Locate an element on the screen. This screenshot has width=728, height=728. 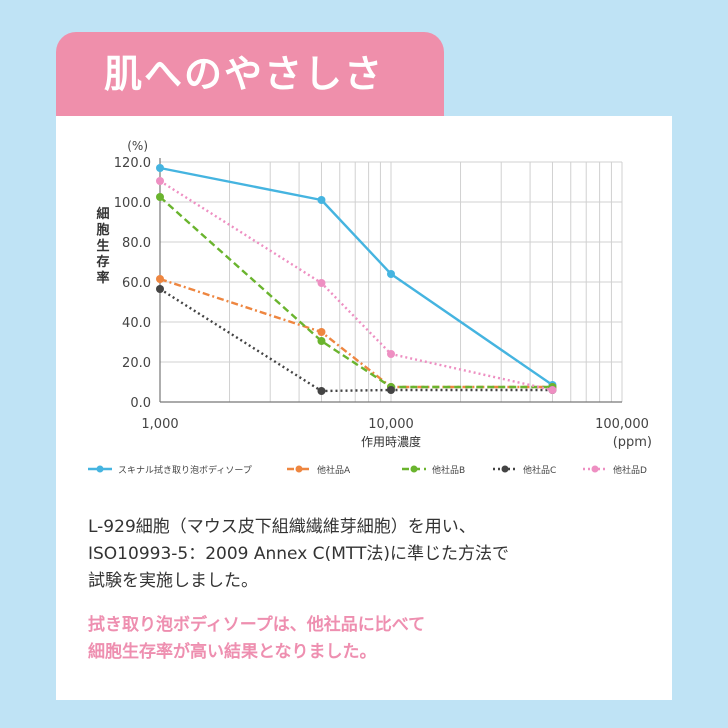
y-tick-label: 120.0 is located at coordinates (132, 163).